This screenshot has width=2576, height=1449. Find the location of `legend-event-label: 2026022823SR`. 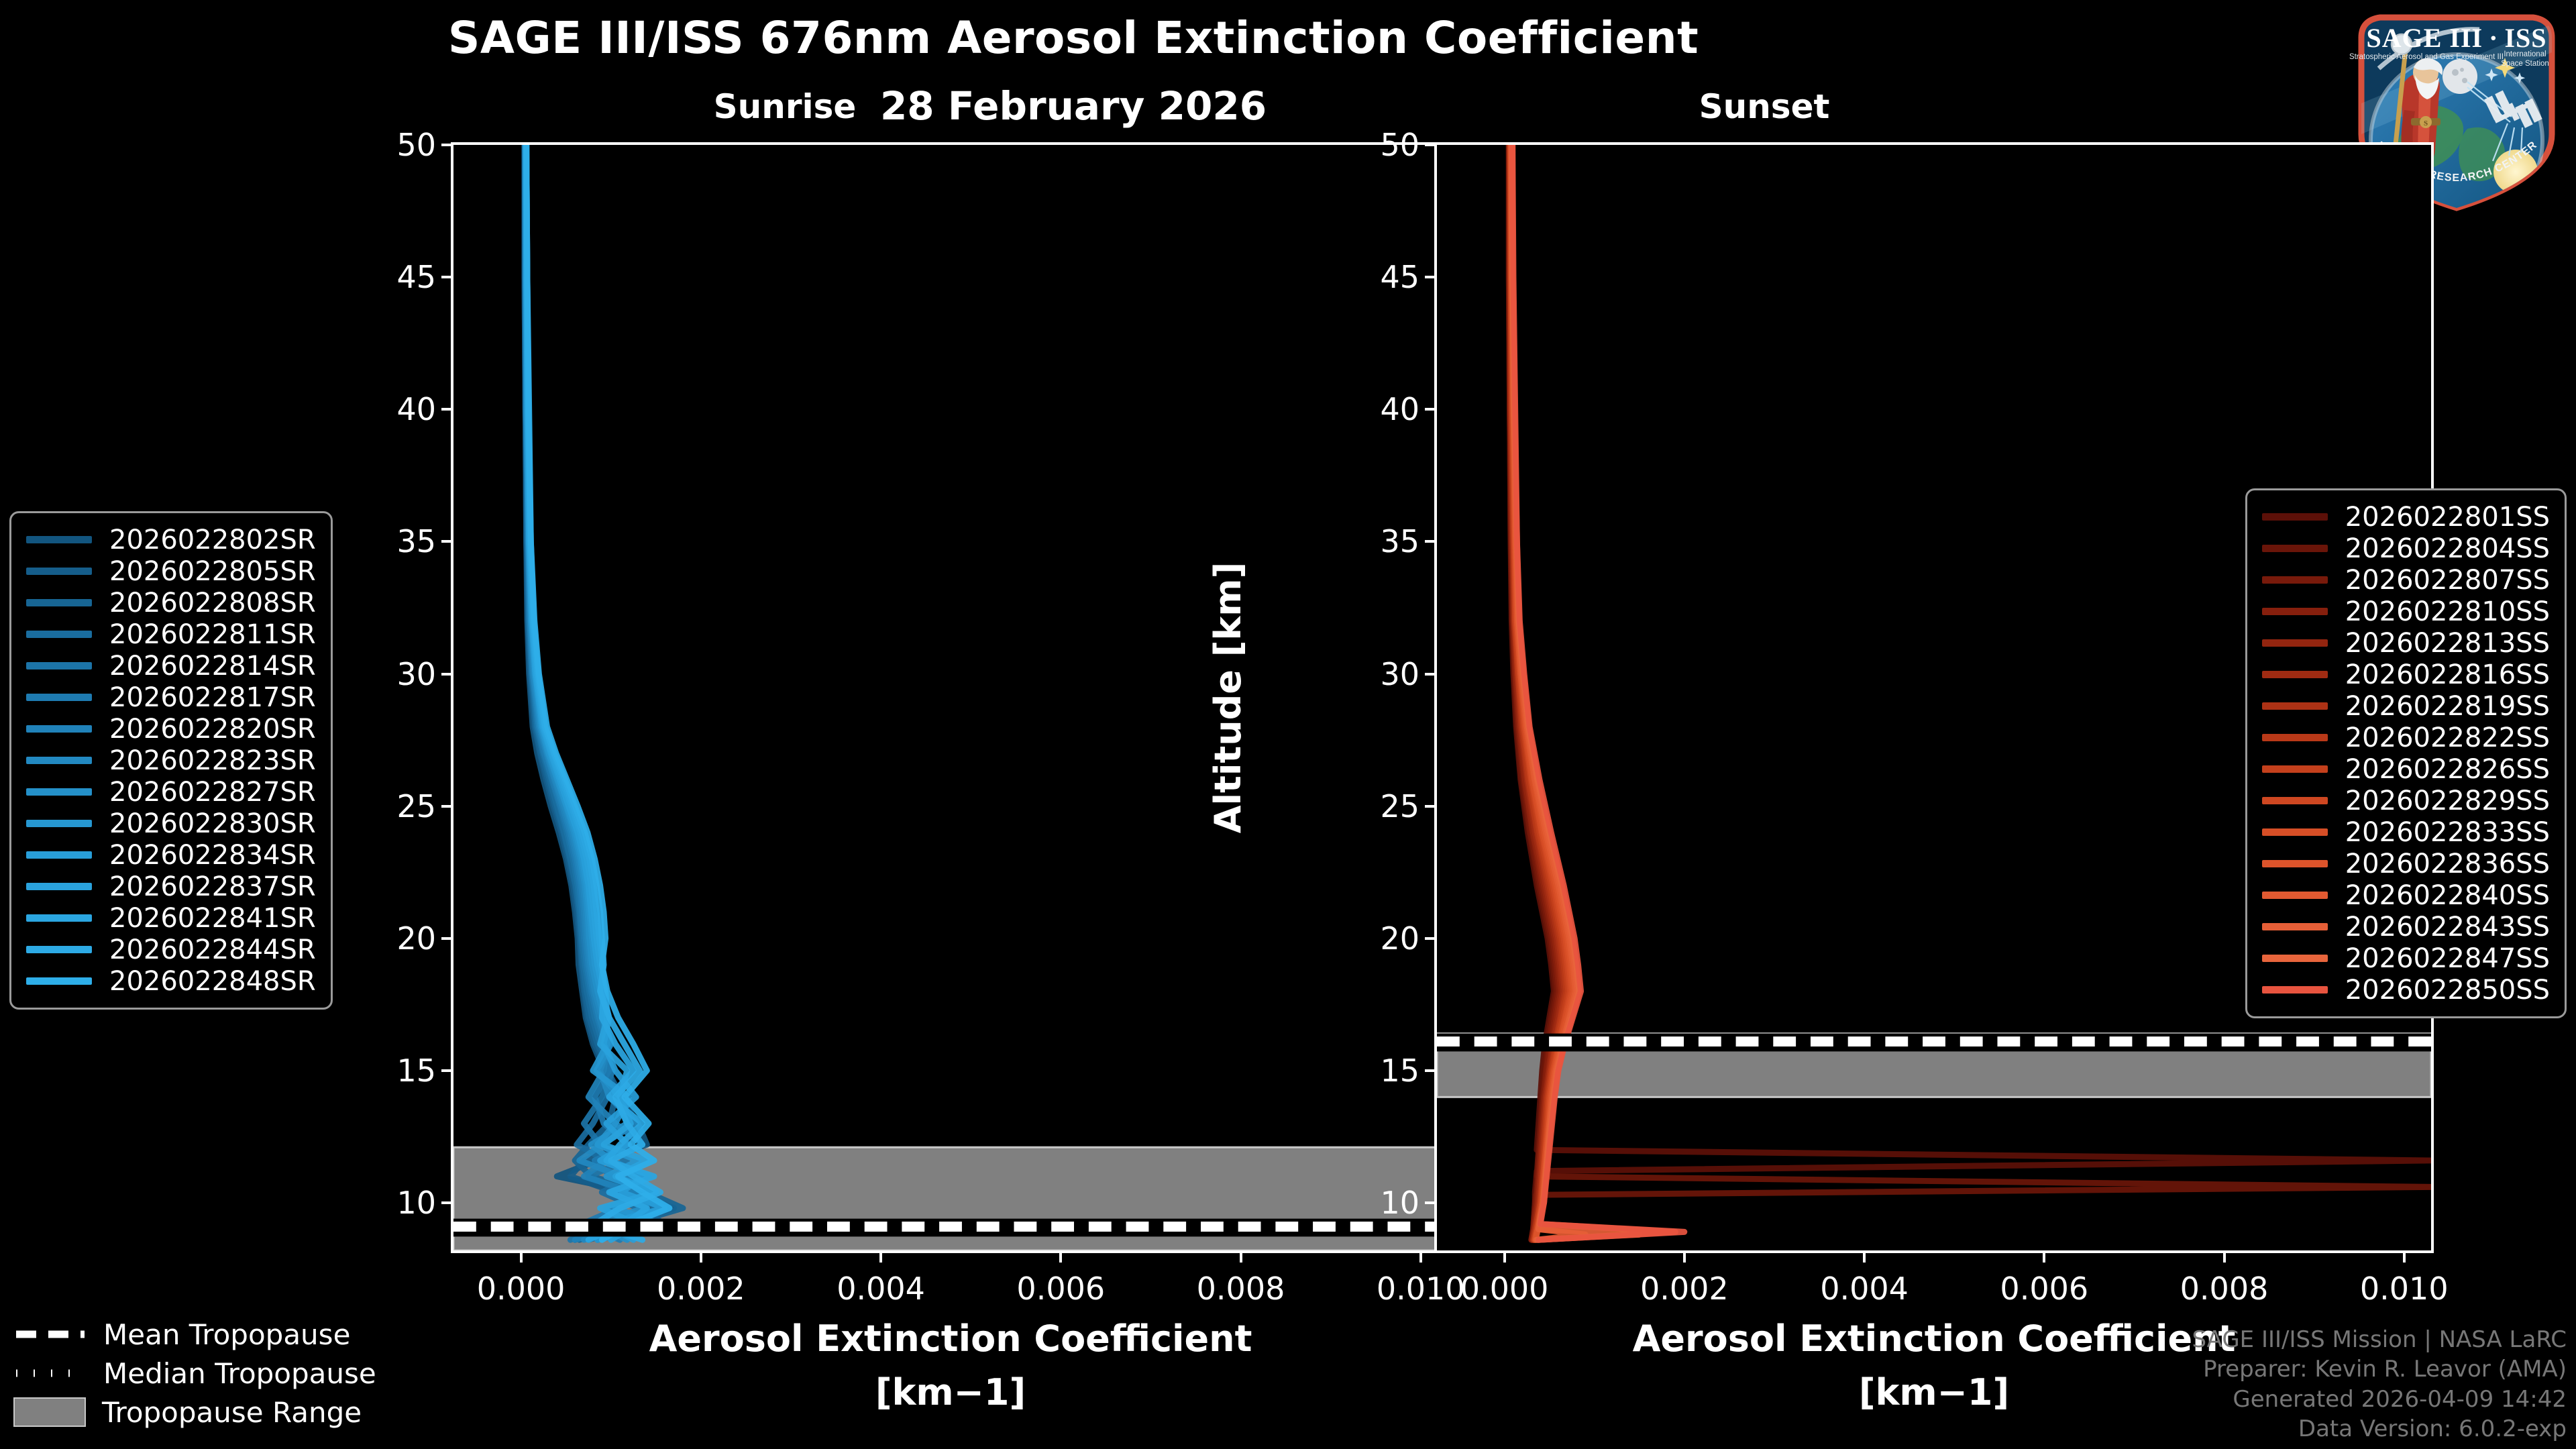

legend-event-label: 2026022823SR is located at coordinates (212, 760).